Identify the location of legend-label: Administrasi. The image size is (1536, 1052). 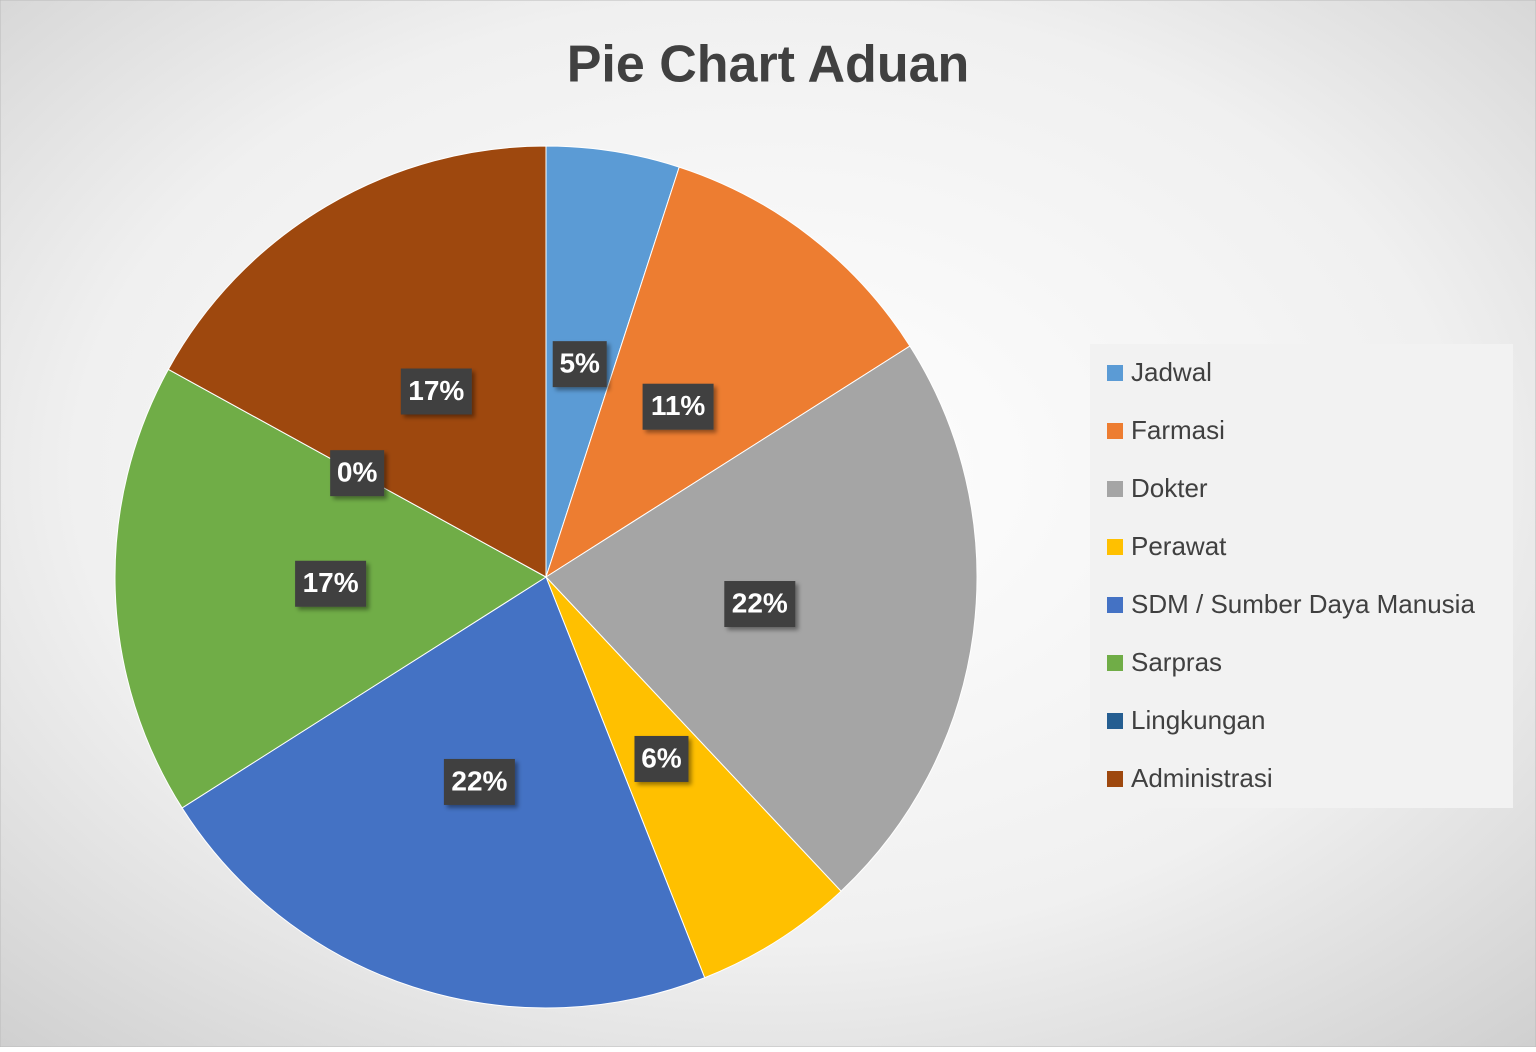
(1202, 778).